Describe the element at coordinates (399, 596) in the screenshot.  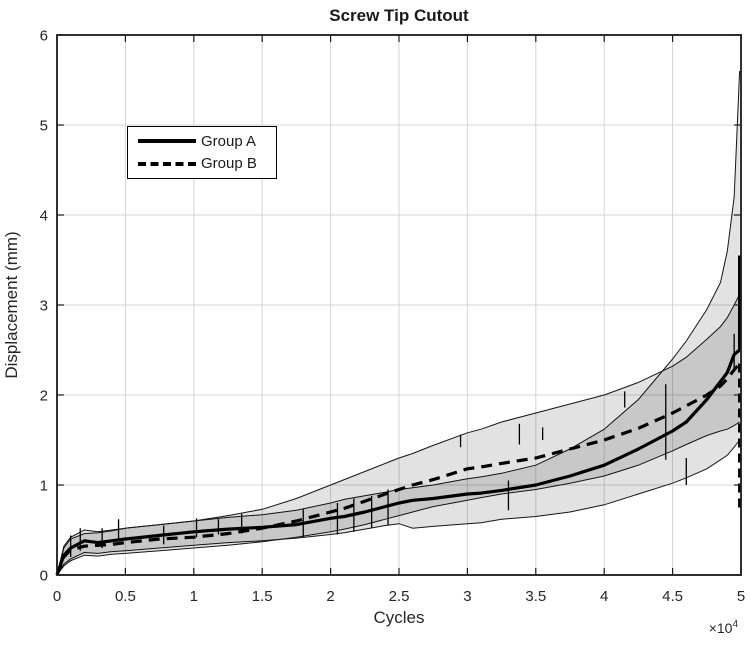
I see `x-tick-label: 2.5` at that location.